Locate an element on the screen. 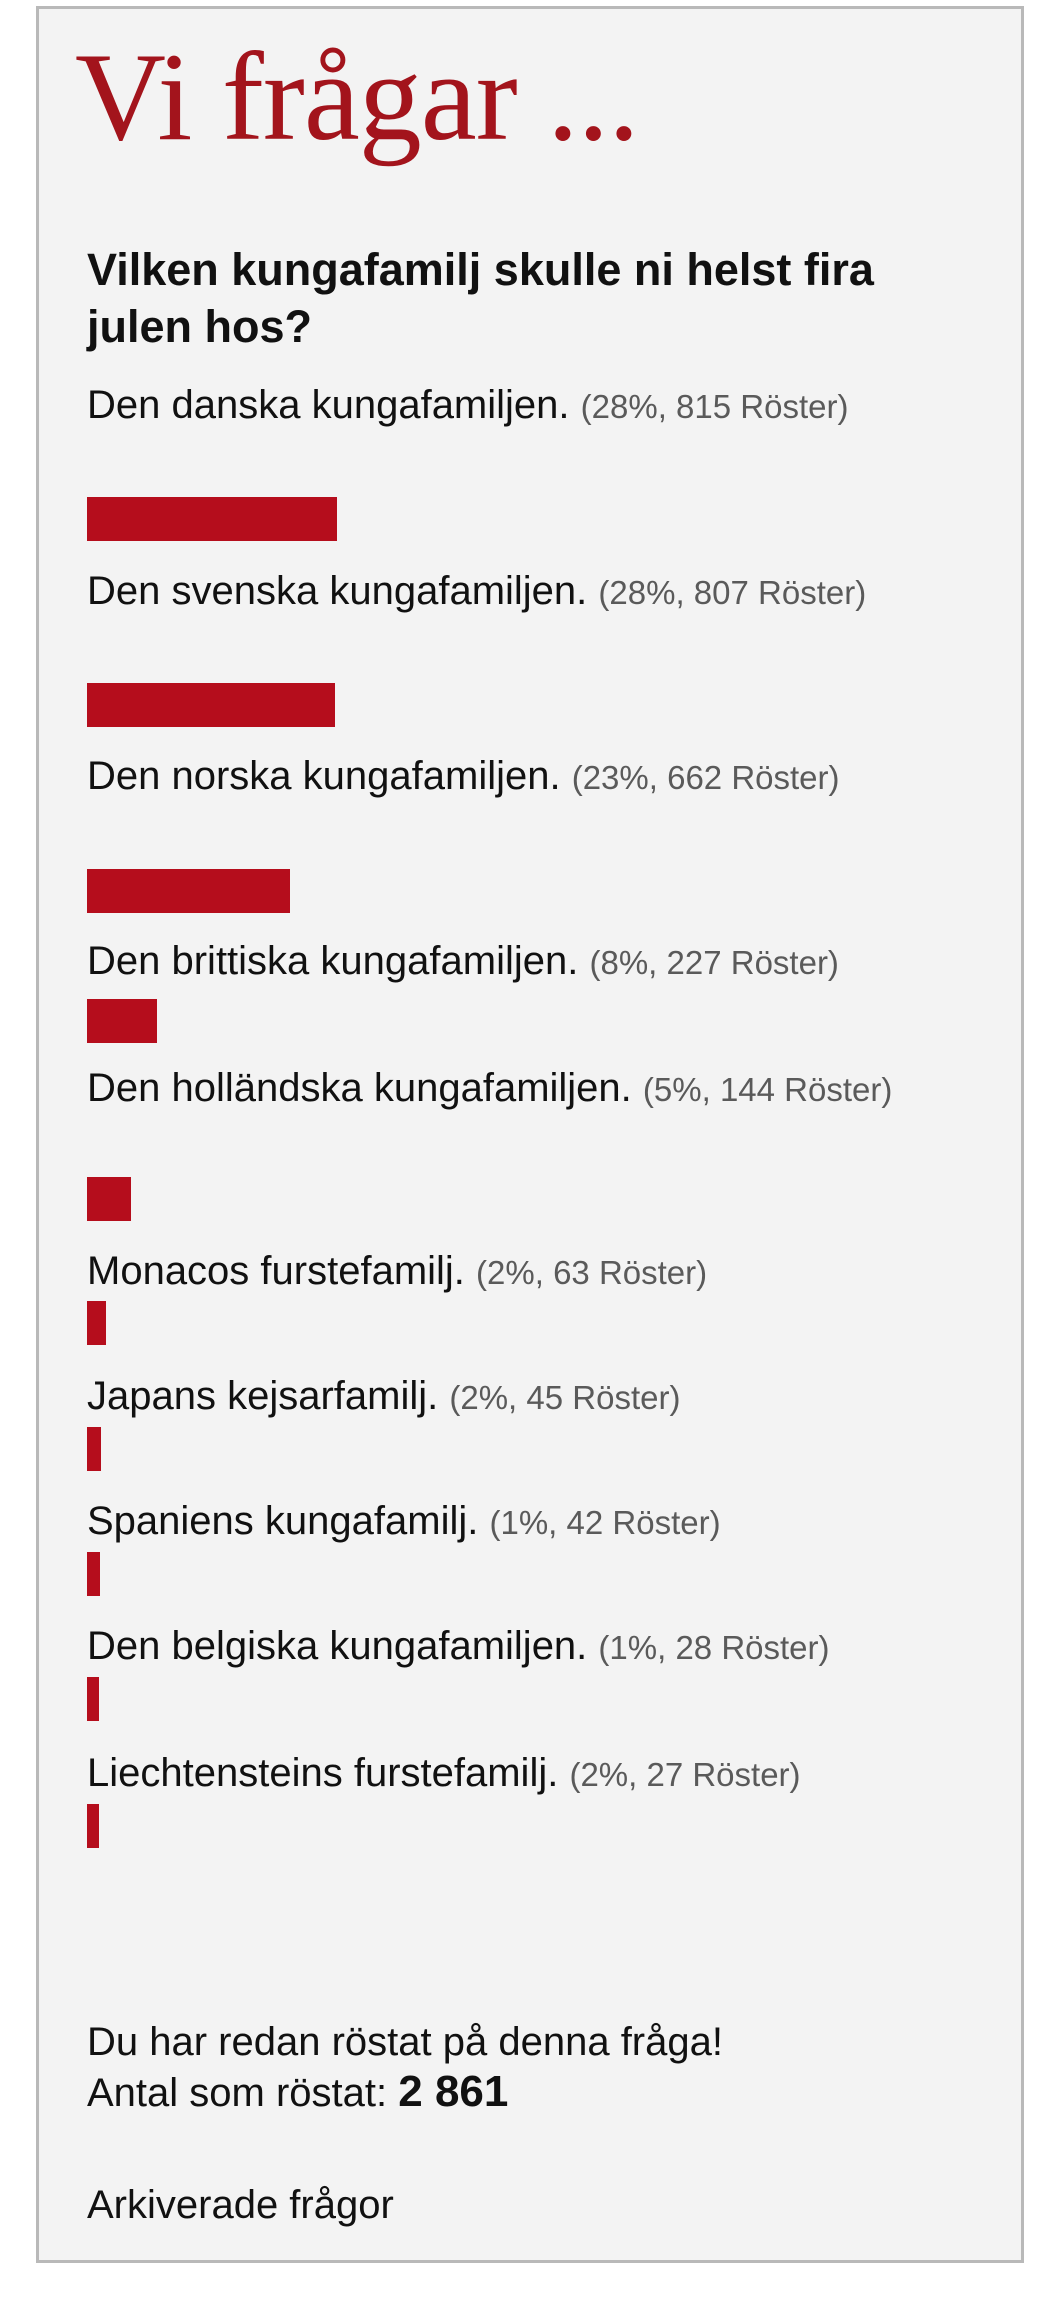 The image size is (1058, 2301). poll-option-label: Liechtensteins furstefamilj. is located at coordinates (323, 1773).